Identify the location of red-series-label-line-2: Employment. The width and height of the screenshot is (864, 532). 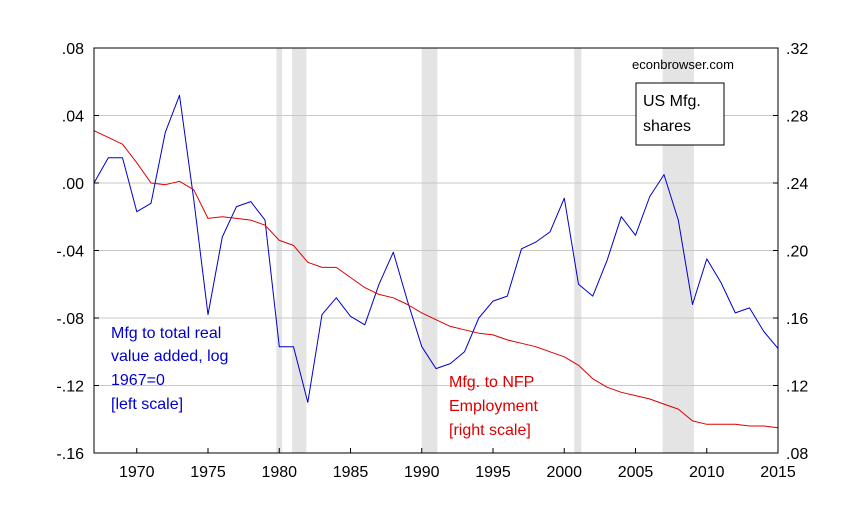
(493, 406).